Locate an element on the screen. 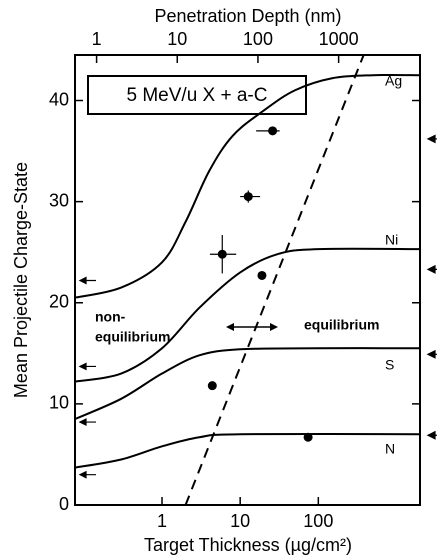 This screenshot has width=437, height=558. top-tick-label: 100 is located at coordinates (258, 39).